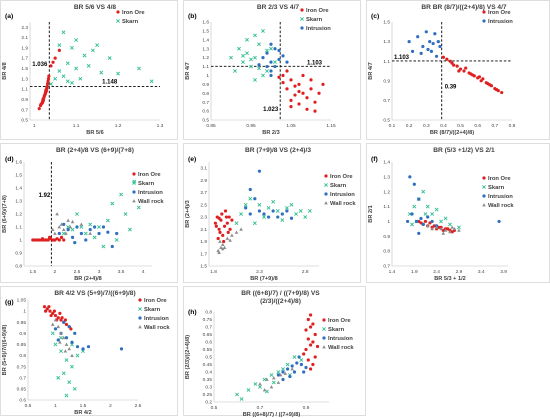 The image size is (550, 418). Describe the element at coordinates (343, 204) in the screenshot. I see `legend-label-wall-rock: Wall rock` at that location.